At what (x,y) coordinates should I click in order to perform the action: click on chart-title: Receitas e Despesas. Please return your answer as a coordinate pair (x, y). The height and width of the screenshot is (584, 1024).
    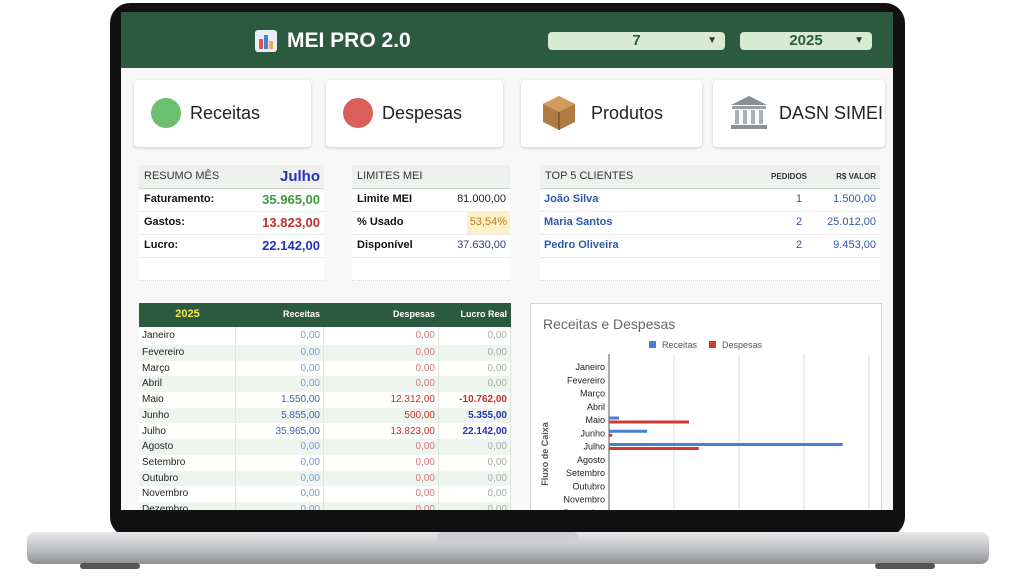
    Looking at the image, I should click on (609, 324).